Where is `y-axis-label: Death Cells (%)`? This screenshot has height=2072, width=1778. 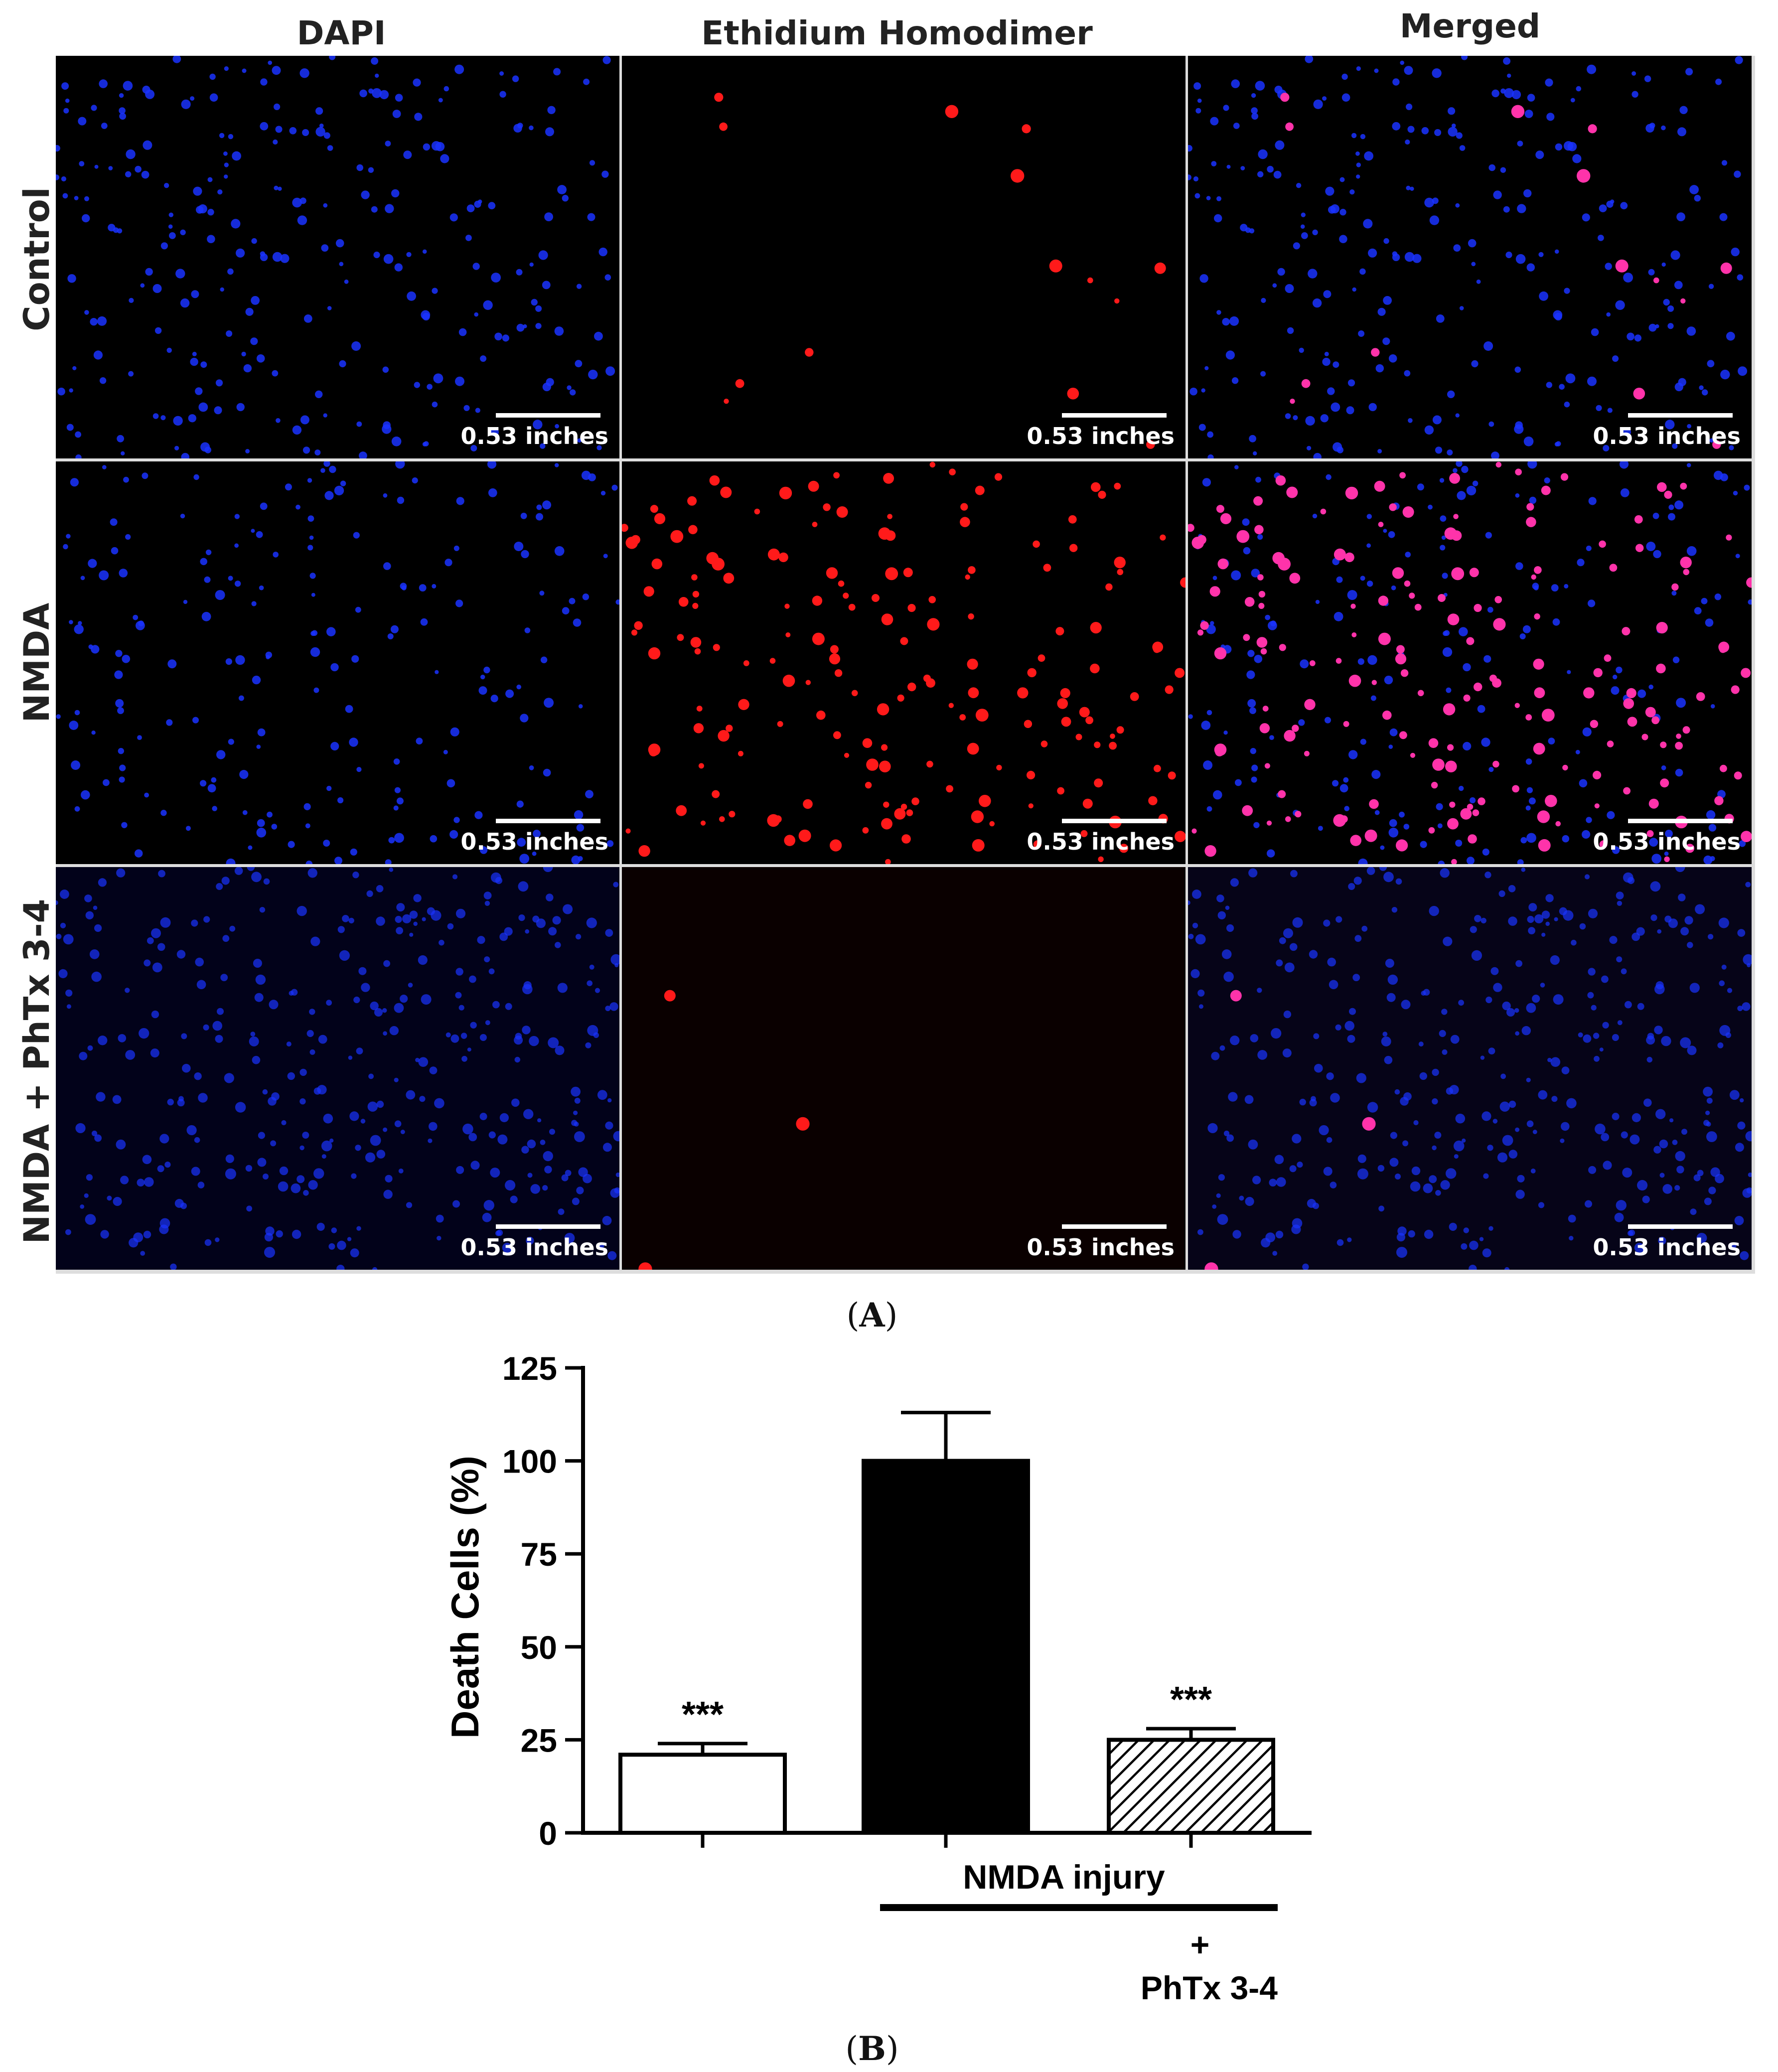
y-axis-label: Death Cells (%) is located at coordinates (465, 1597).